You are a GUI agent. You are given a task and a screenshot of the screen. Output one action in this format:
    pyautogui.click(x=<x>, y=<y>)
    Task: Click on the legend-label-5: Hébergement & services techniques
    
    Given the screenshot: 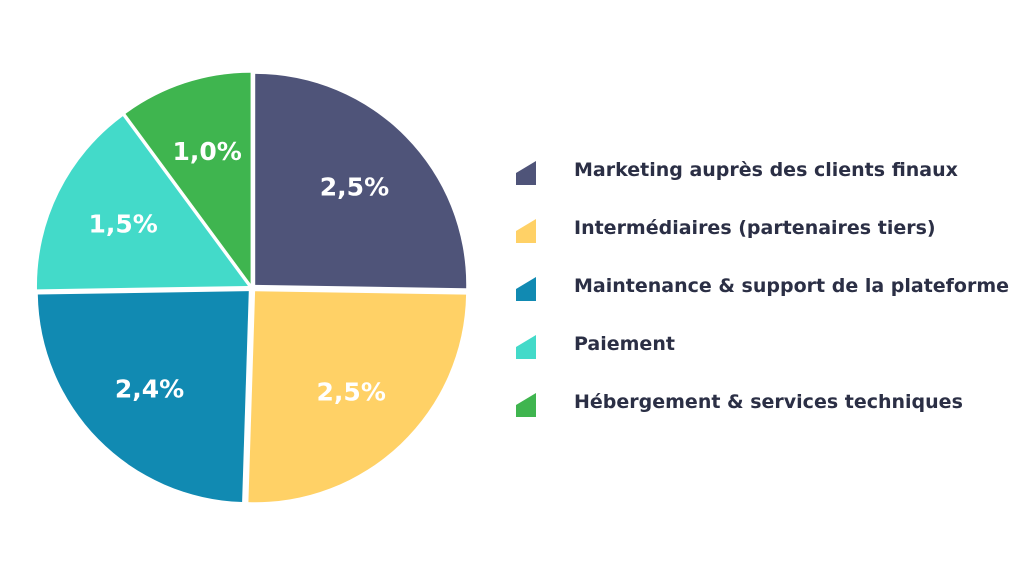 What is the action you would take?
    pyautogui.click(x=768, y=402)
    